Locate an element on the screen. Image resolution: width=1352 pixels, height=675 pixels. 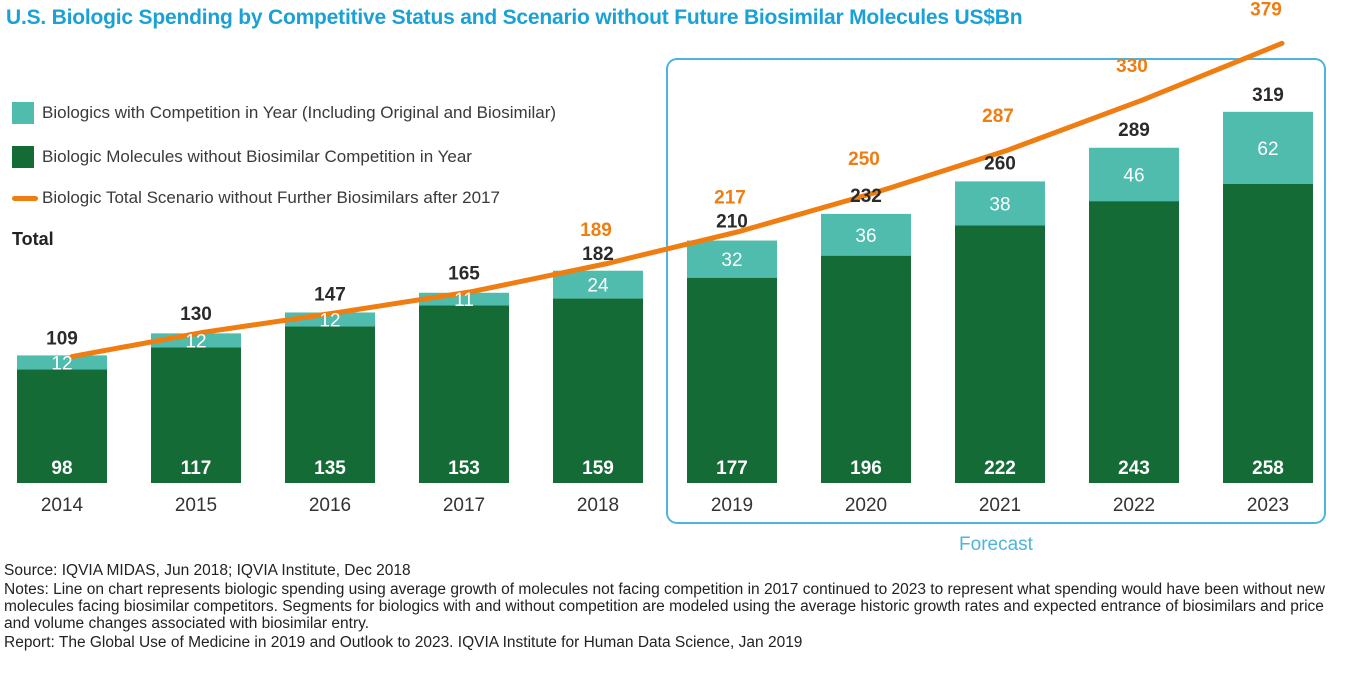
label-total: 147 is located at coordinates (330, 294).